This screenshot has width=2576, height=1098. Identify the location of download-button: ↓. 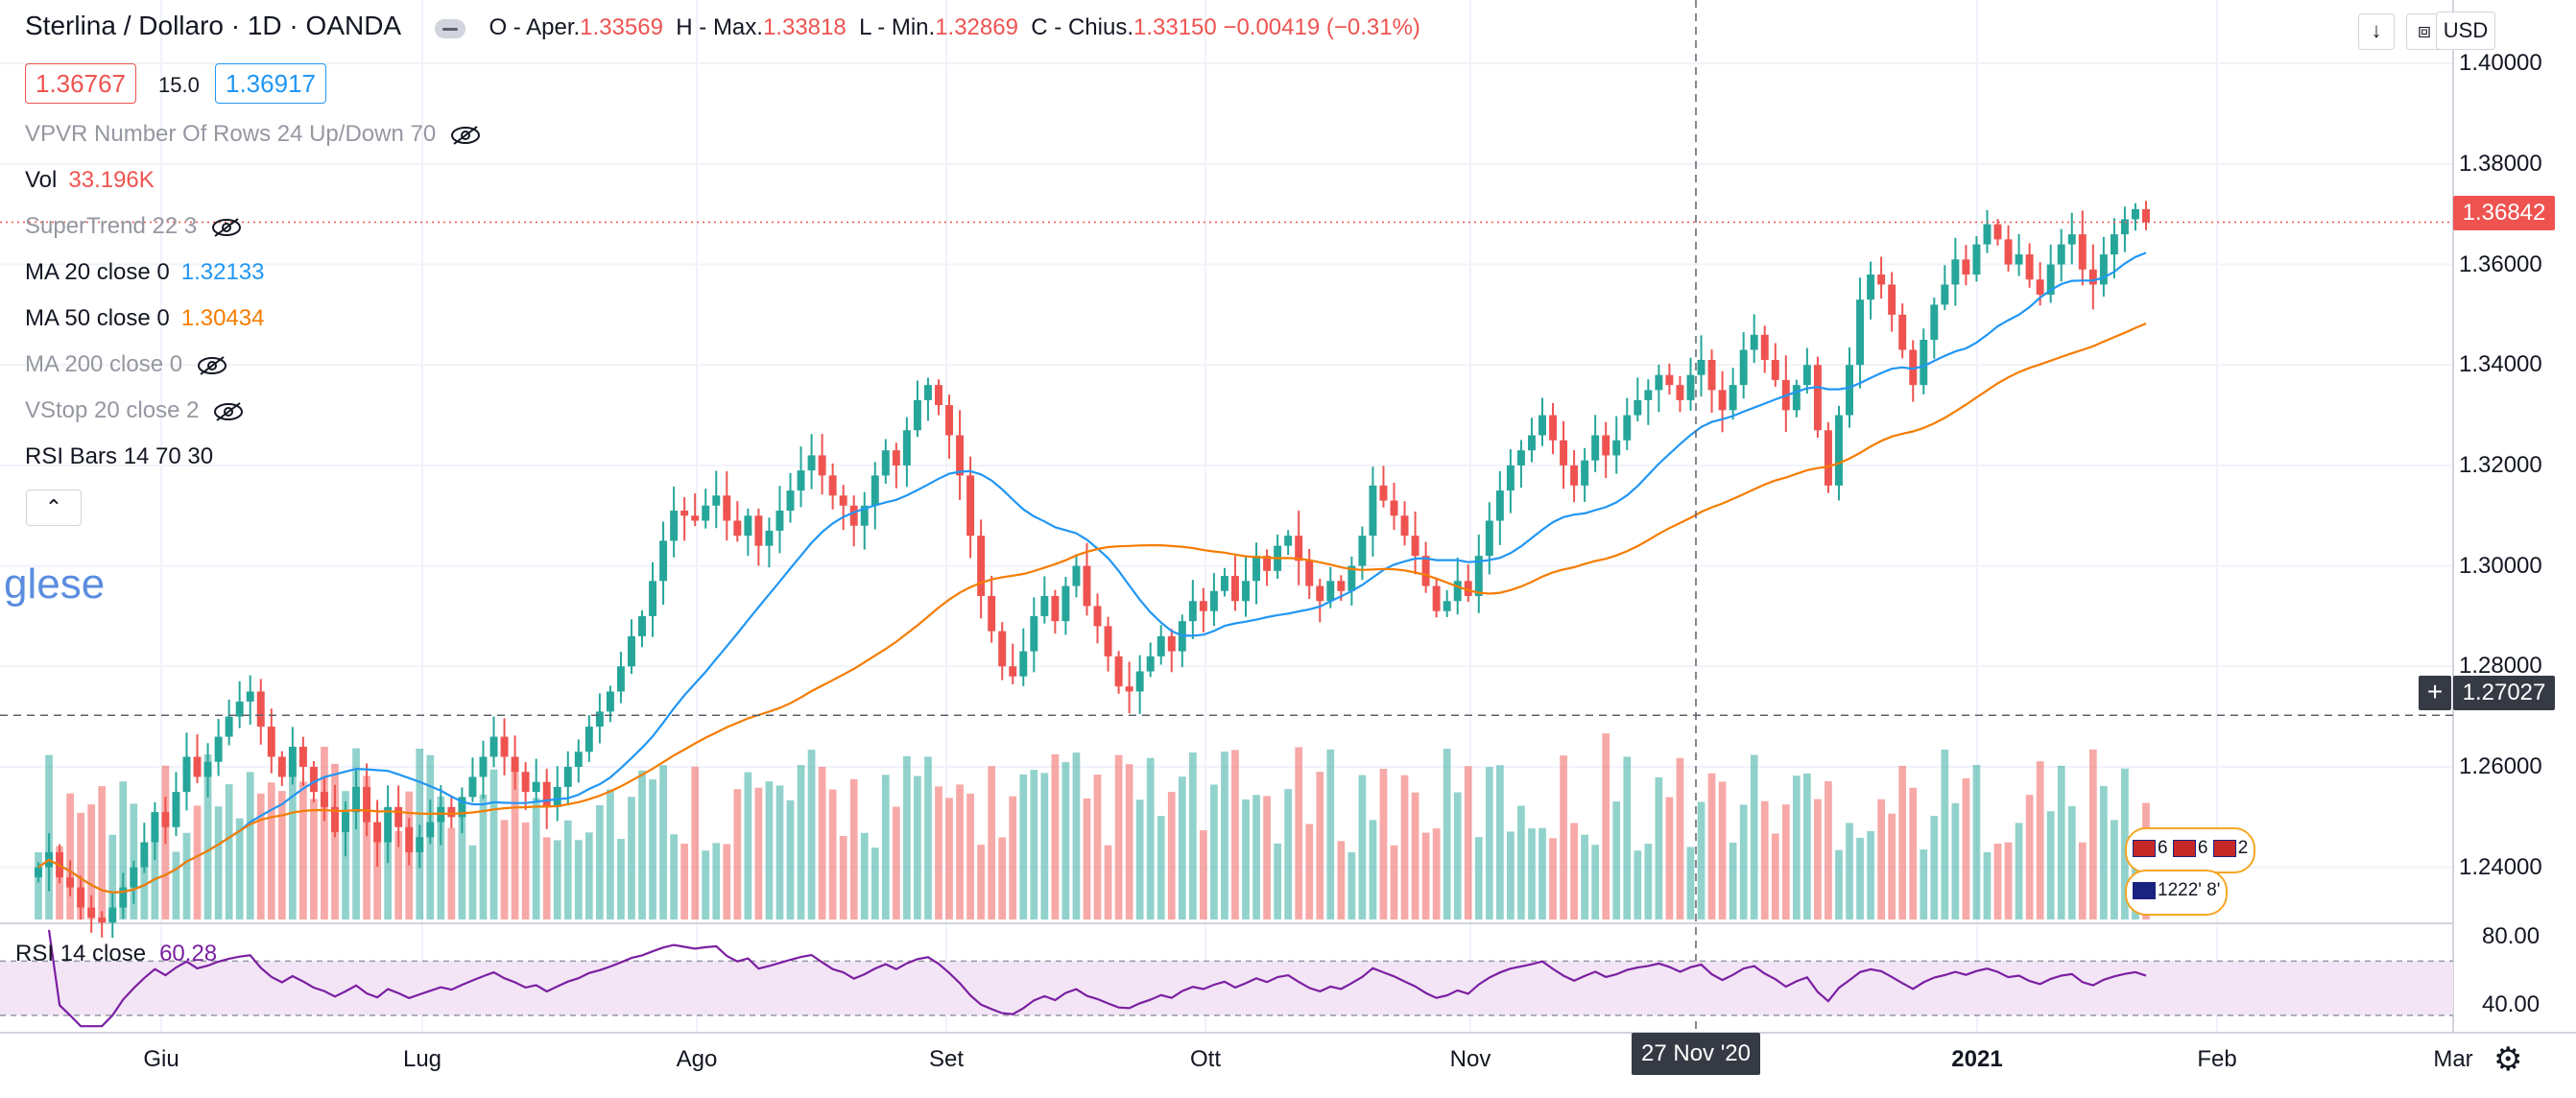
(2376, 31).